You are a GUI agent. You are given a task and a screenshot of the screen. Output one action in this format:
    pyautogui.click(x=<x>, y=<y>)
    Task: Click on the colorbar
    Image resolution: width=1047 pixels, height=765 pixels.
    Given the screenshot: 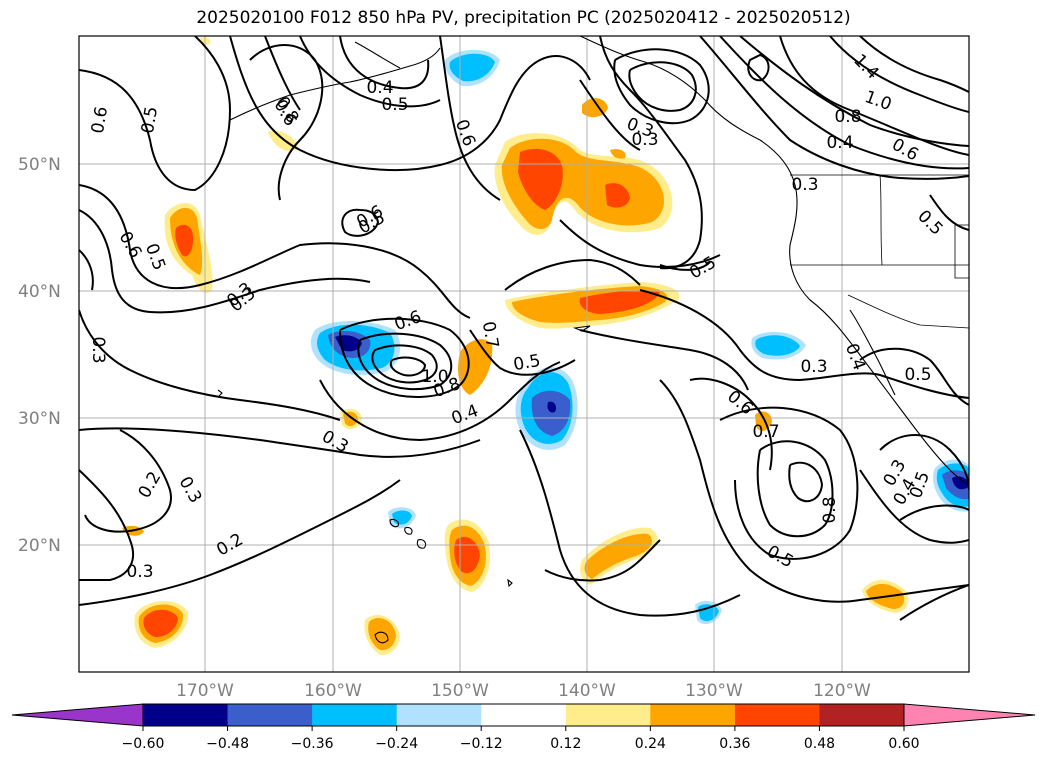 What is the action you would take?
    pyautogui.click(x=523, y=715)
    